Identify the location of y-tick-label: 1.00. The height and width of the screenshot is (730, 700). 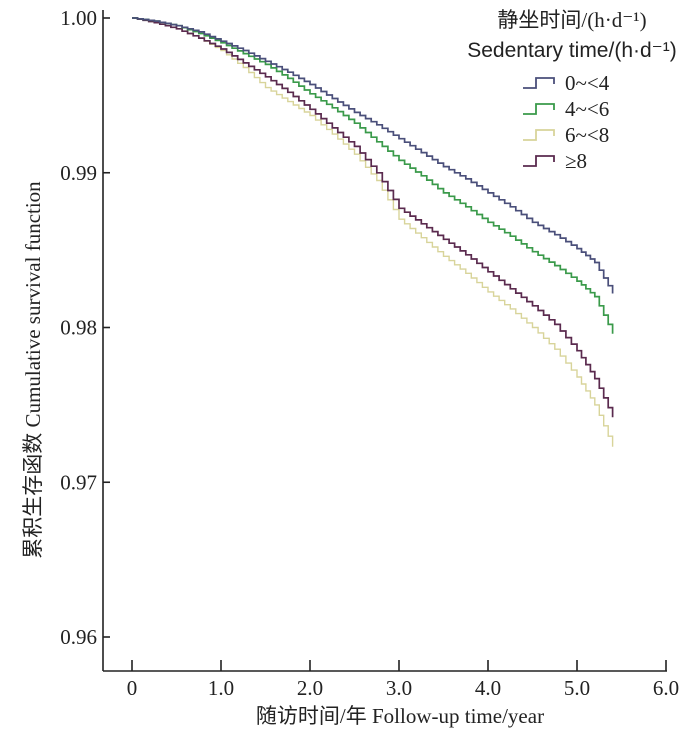
(78, 18).